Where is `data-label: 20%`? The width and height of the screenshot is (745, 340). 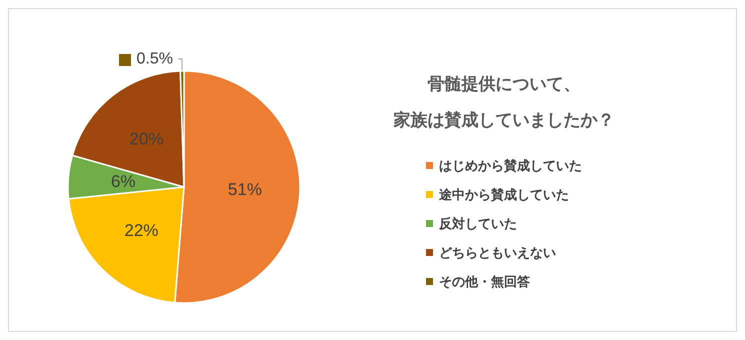 data-label: 20% is located at coordinates (146, 138).